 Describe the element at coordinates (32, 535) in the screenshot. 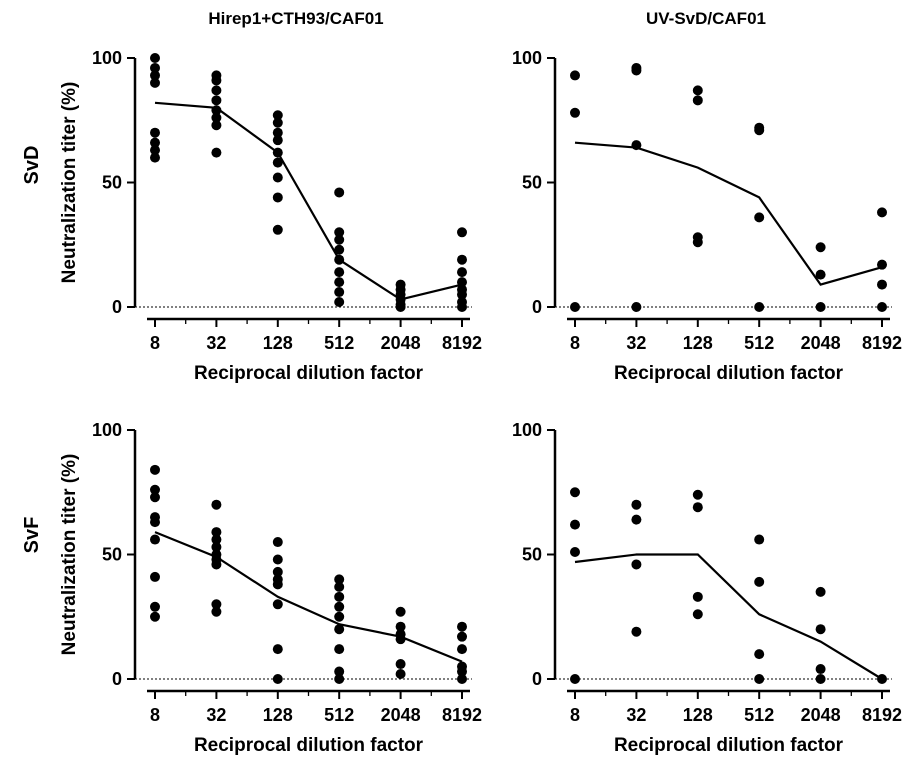

I see `row-label: SvF` at that location.